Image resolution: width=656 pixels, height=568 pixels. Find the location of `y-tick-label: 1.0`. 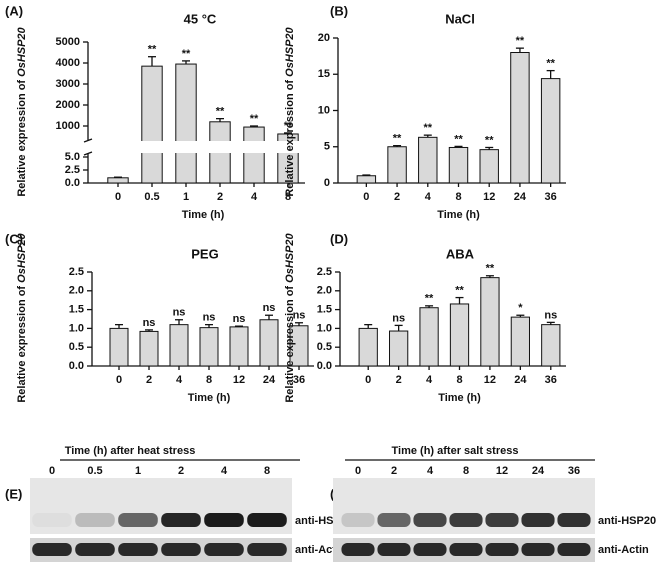

y-tick-label: 1.0 is located at coordinates (324, 328).